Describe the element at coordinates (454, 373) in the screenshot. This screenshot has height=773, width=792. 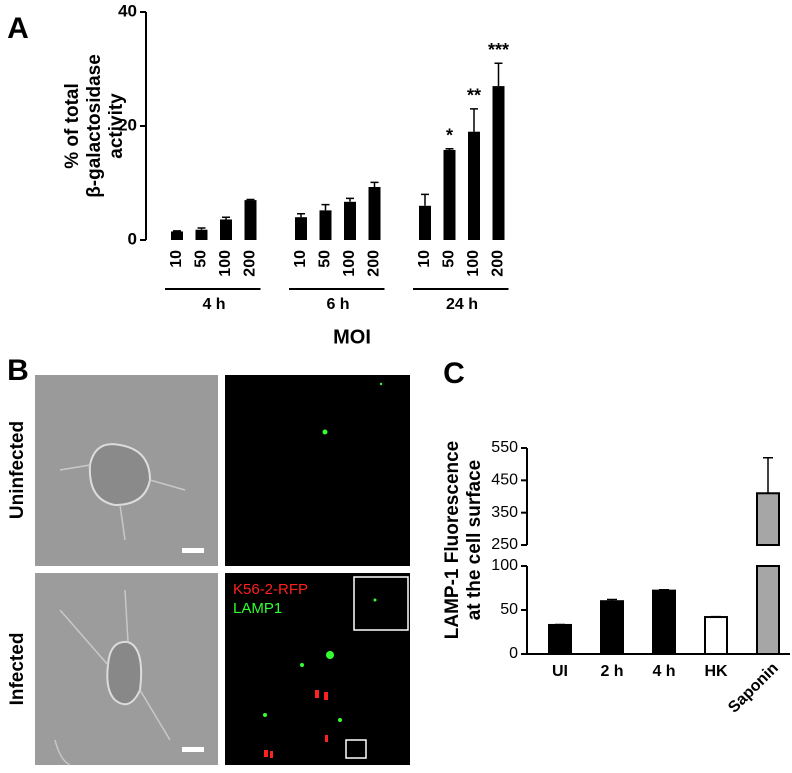
I see `panel-letter: C` at that location.